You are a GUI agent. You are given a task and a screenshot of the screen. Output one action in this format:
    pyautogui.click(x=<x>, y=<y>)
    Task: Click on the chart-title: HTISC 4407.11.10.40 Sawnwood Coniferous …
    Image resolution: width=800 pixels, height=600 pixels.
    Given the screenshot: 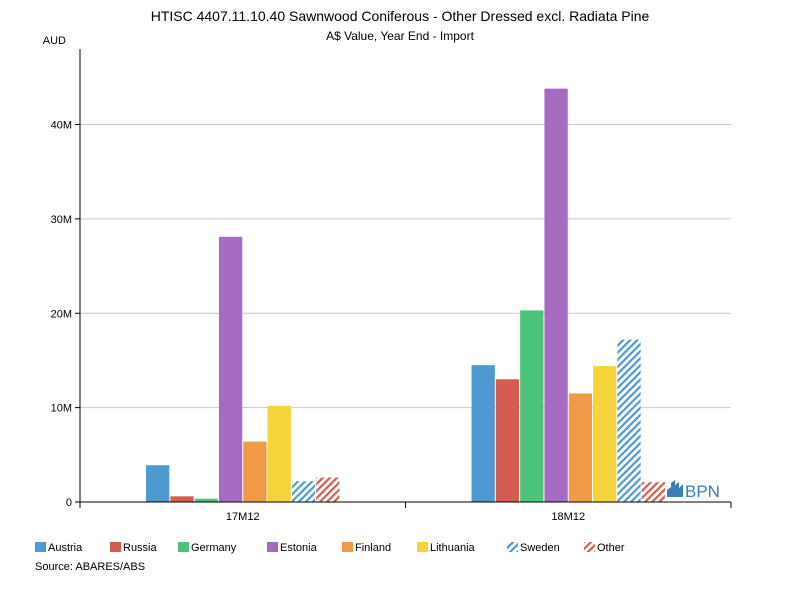 What is the action you would take?
    pyautogui.click(x=400, y=16)
    